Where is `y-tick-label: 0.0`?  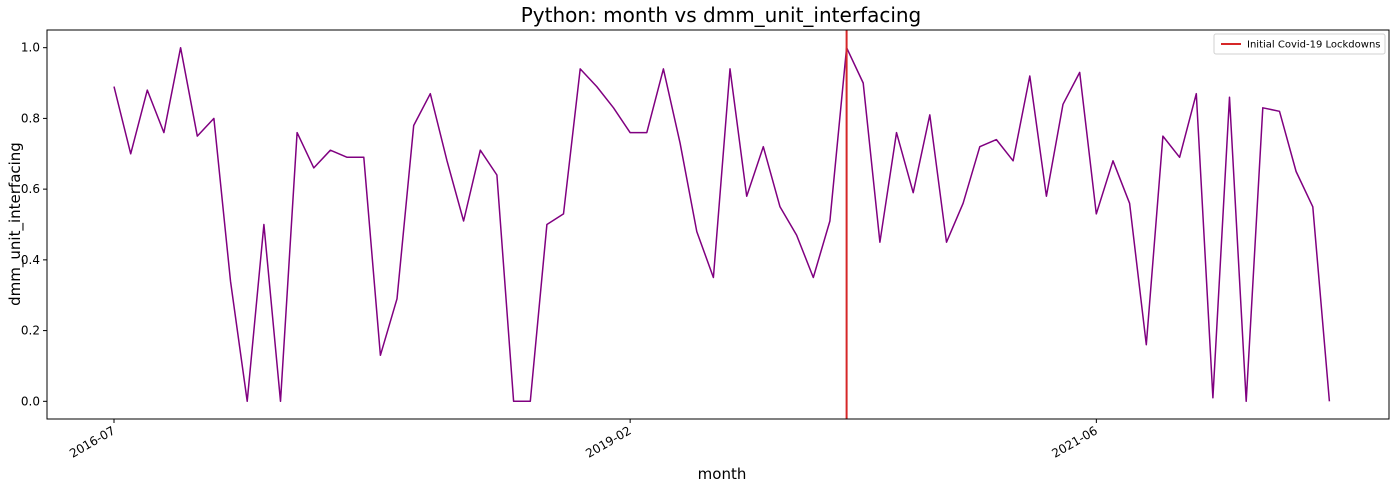
y-tick-label: 0.0 is located at coordinates (30, 401).